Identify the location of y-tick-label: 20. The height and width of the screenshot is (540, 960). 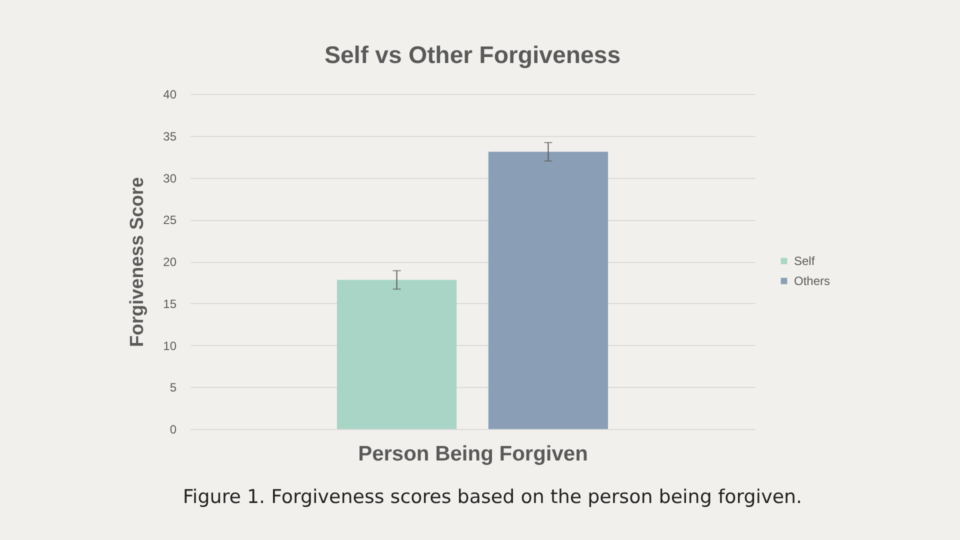
(170, 262).